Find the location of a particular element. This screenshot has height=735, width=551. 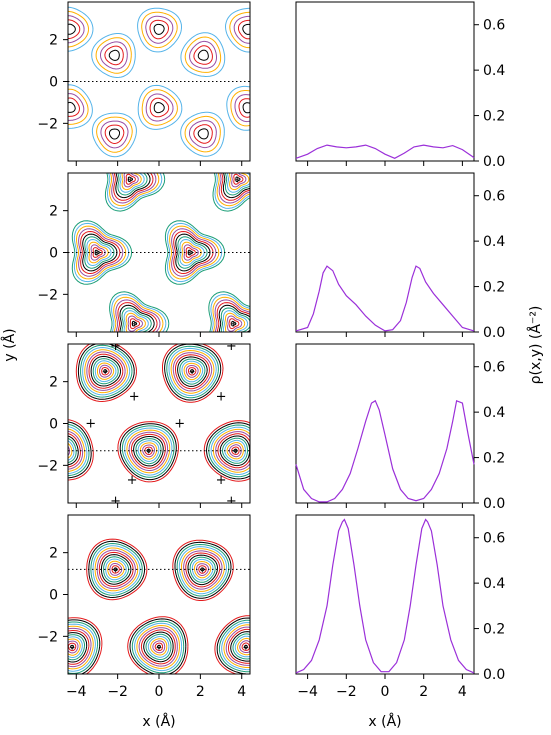

x-tick-label: −2 is located at coordinates (117, 692).